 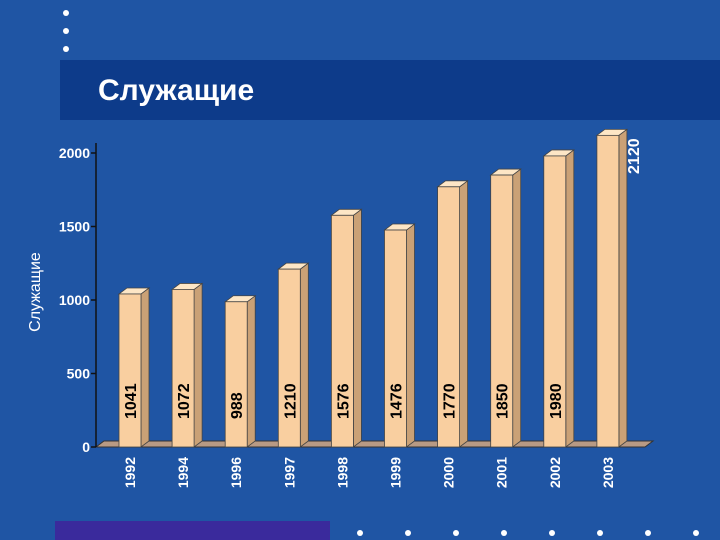 I want to click on y-tick-label: 2000, so click(x=74, y=153).